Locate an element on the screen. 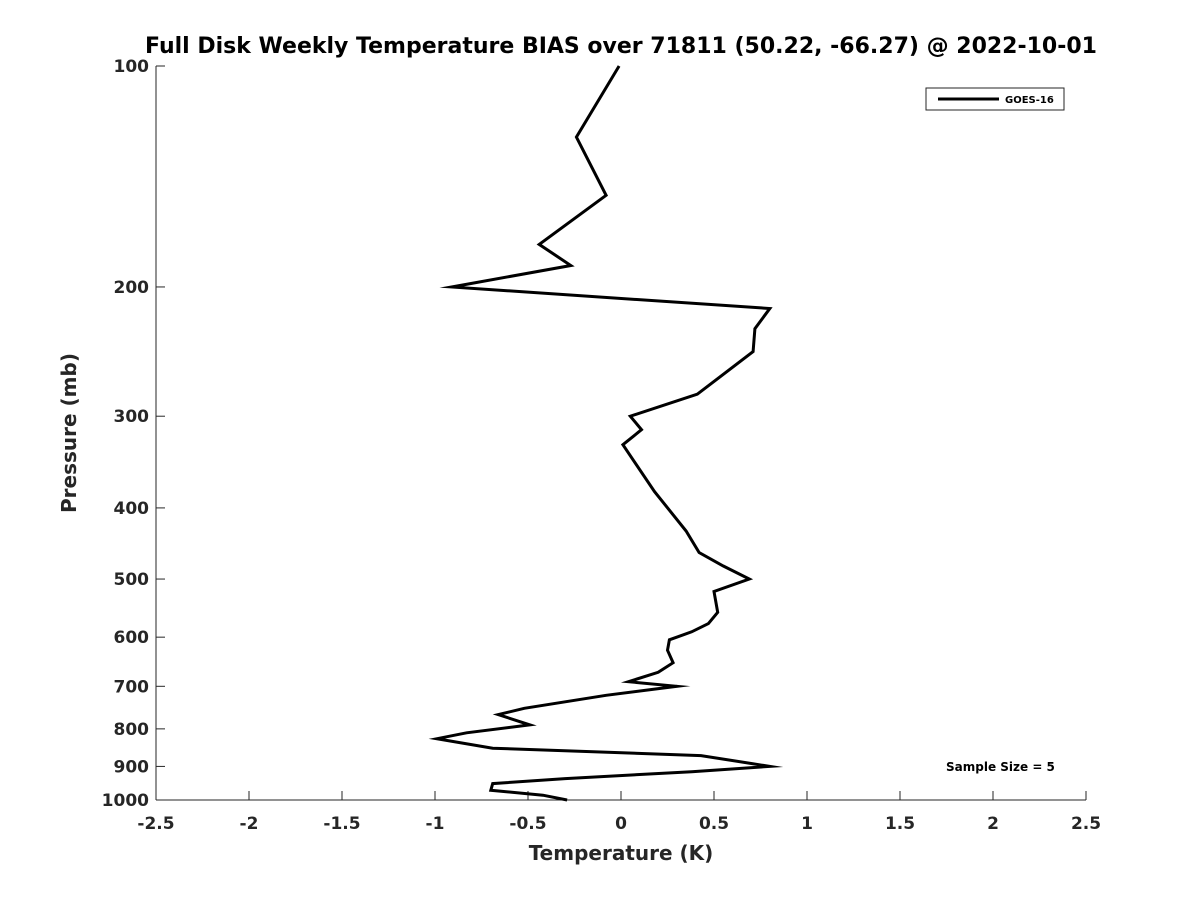 This screenshot has width=1200, height=900. y-tick-label: 300 is located at coordinates (132, 417).